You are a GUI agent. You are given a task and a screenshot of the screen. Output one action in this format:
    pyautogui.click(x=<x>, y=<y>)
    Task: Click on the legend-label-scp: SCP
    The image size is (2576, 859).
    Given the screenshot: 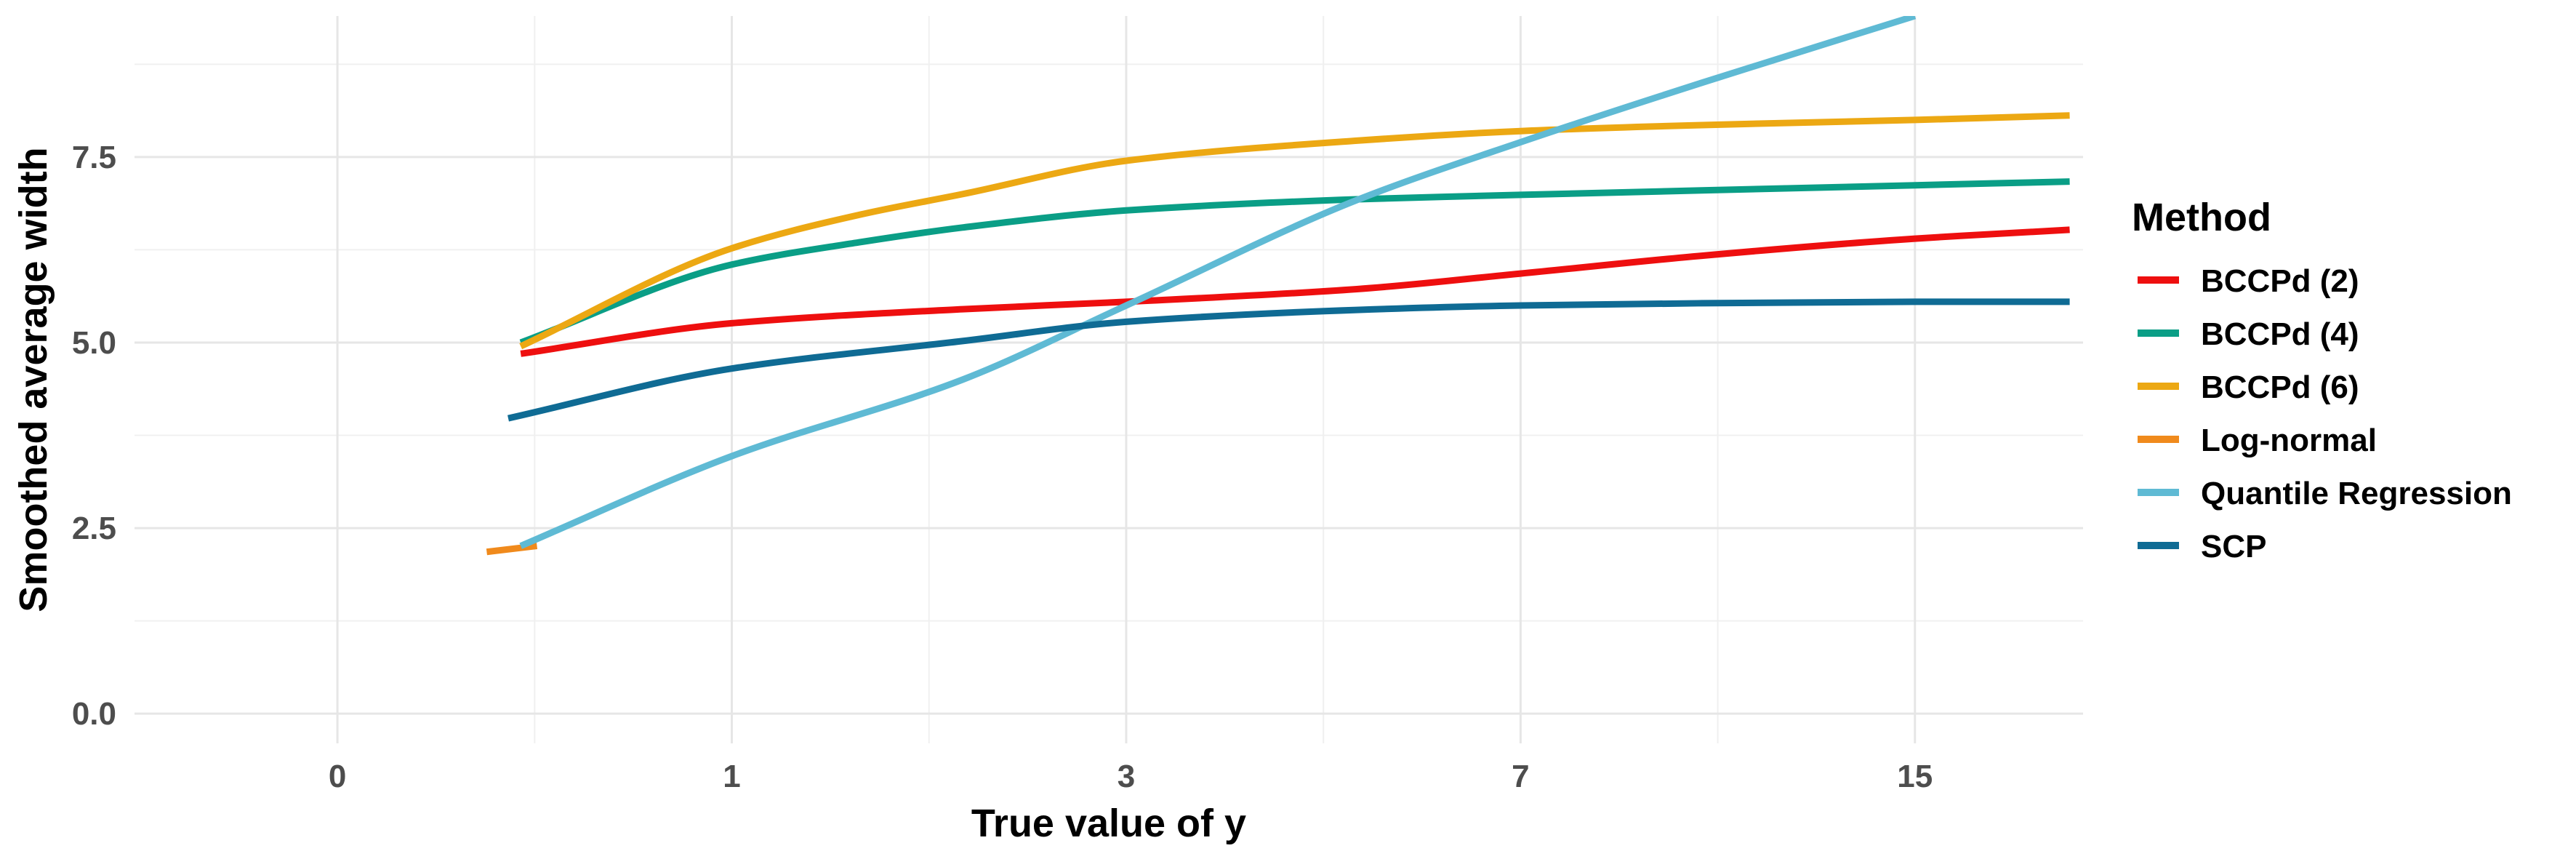 What is the action you would take?
    pyautogui.click(x=2233, y=546)
    